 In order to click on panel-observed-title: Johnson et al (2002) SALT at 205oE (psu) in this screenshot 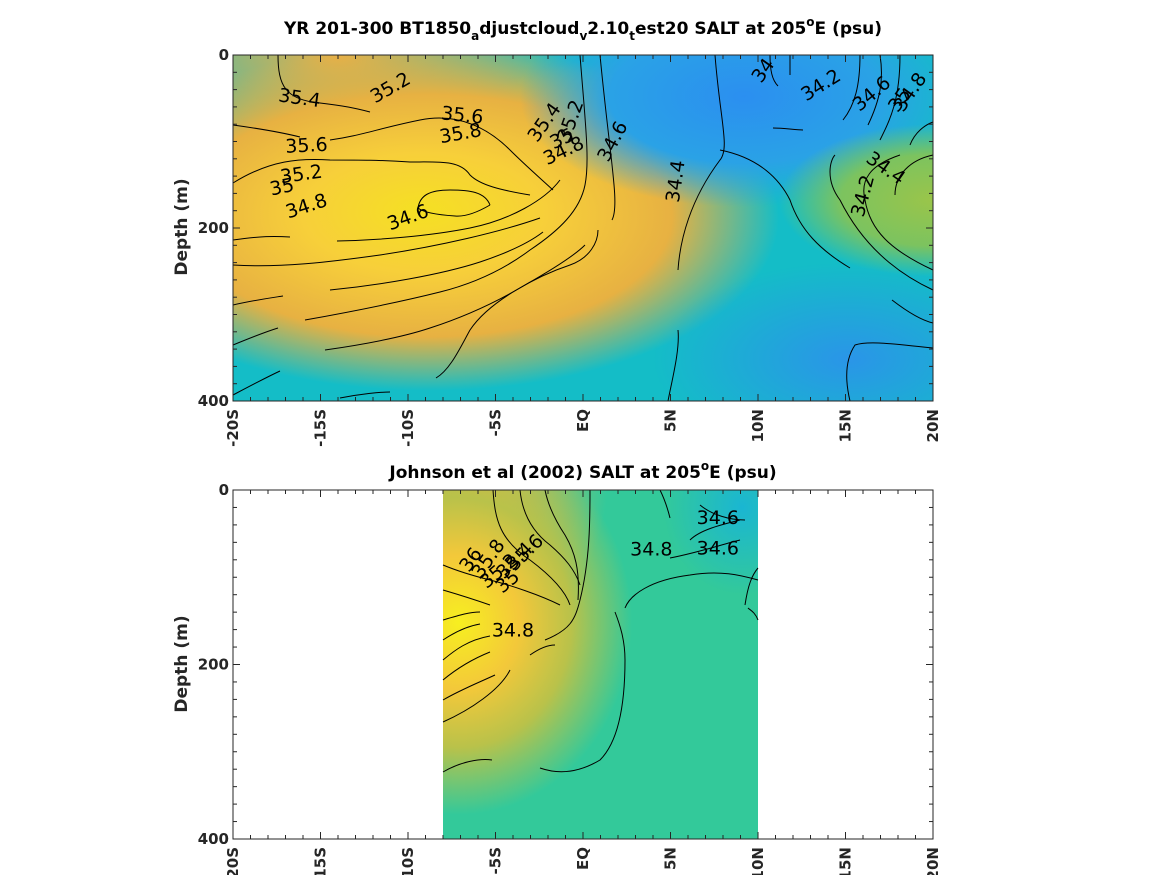, I will do `click(582, 471)`.